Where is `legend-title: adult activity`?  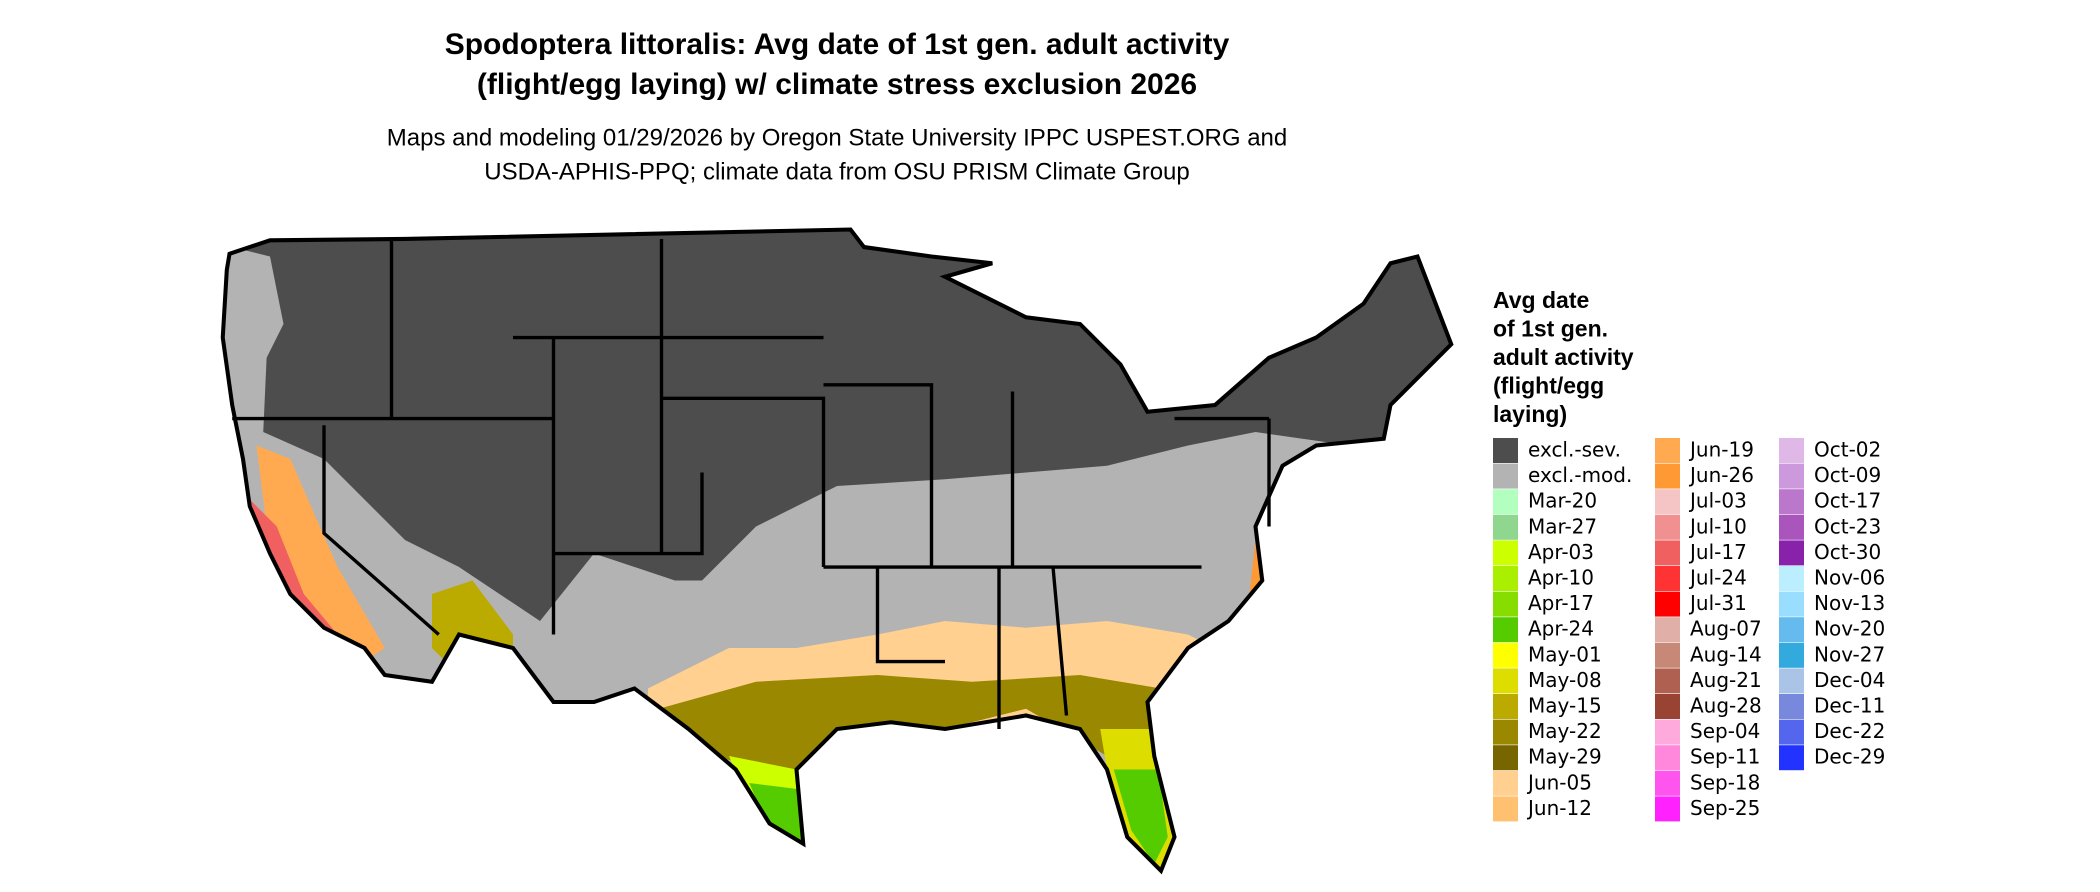 legend-title: adult activity is located at coordinates (1563, 357).